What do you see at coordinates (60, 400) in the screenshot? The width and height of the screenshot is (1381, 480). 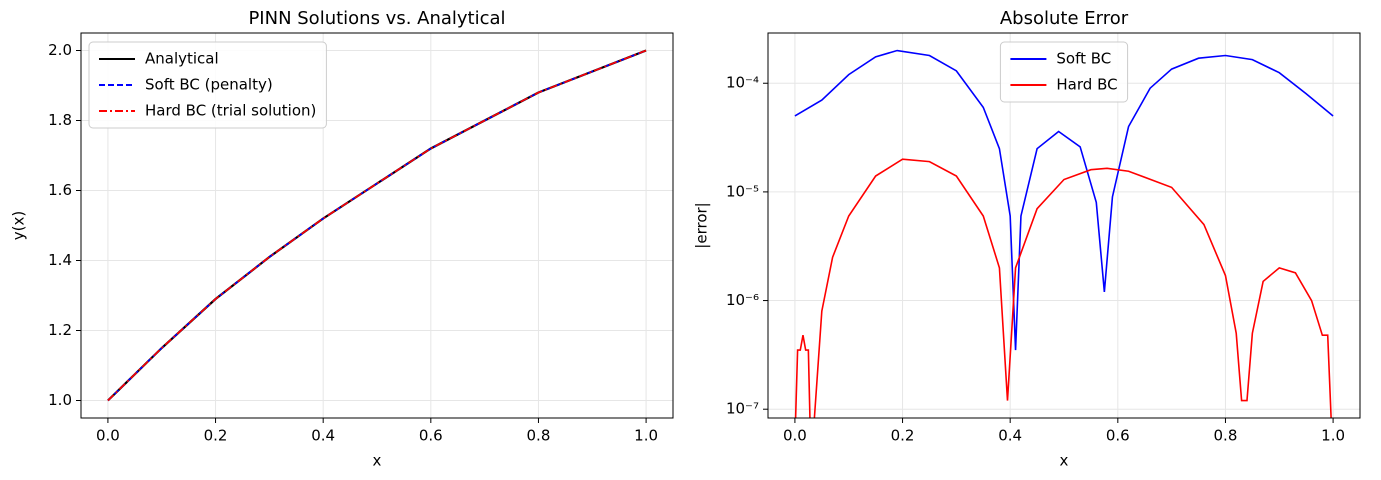 I see `y-tick-label: 1.0` at bounding box center [60, 400].